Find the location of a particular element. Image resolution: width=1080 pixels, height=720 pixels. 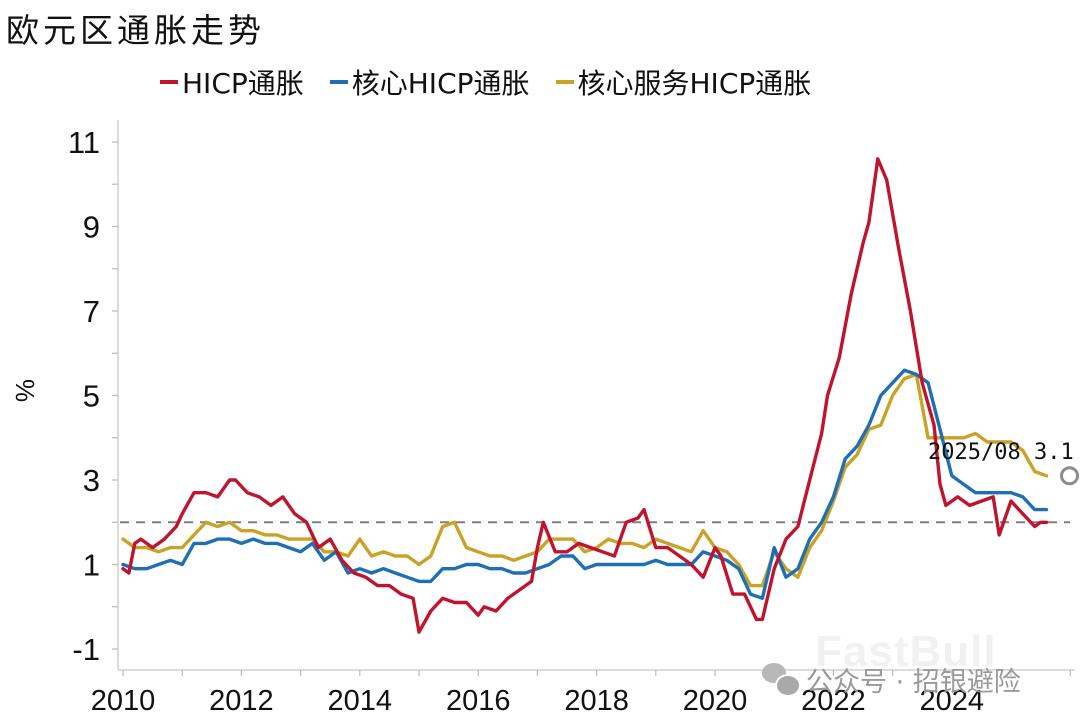

chart-title: 欧元区通胀走势 is located at coordinates (135, 30).